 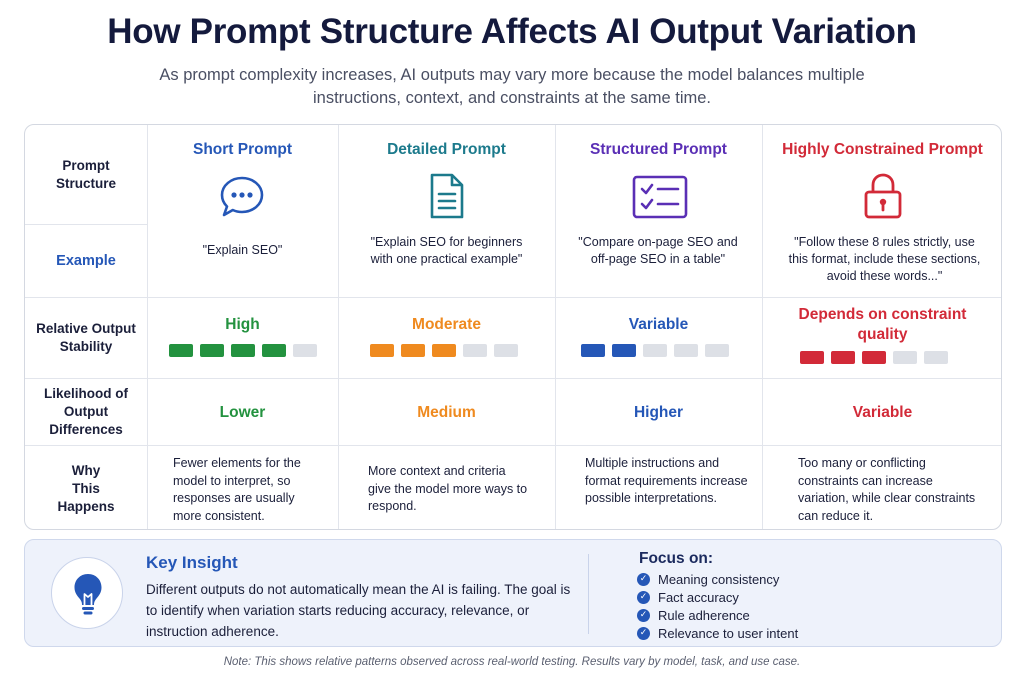 I want to click on row-header-stability: Relative Output Stability, so click(x=86, y=337).